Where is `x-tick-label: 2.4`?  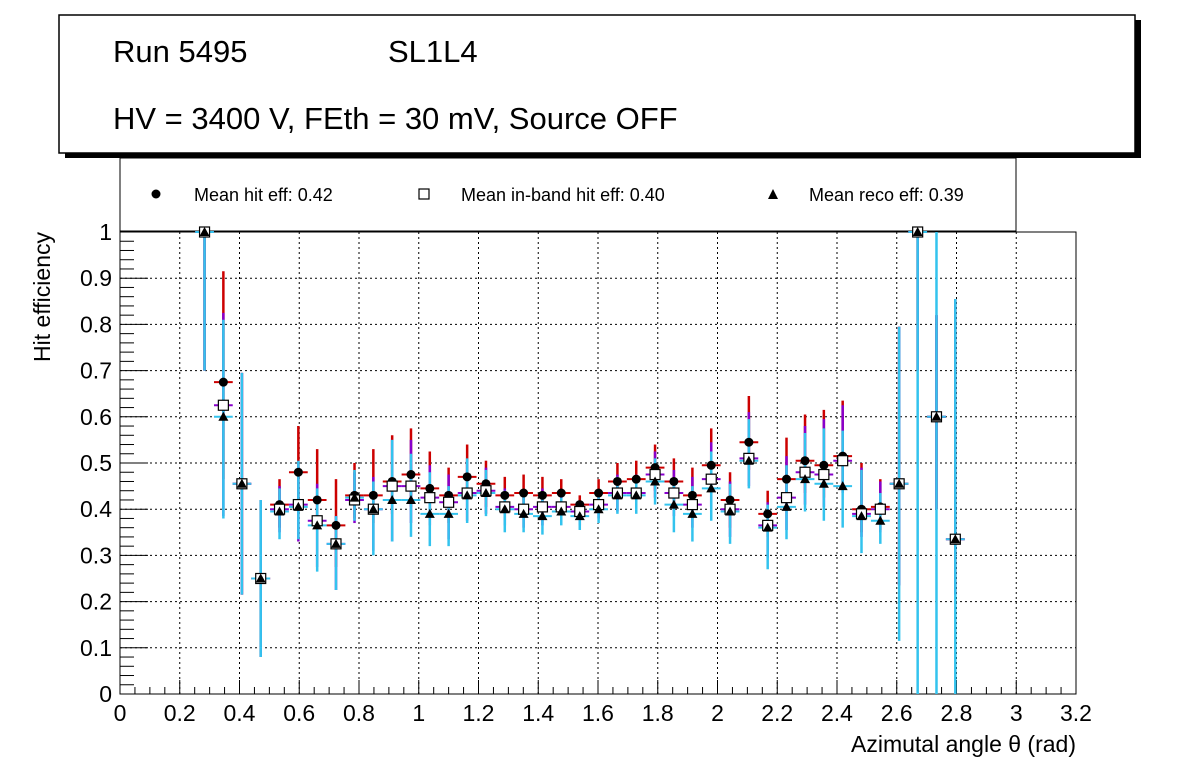 x-tick-label: 2.4 is located at coordinates (837, 713).